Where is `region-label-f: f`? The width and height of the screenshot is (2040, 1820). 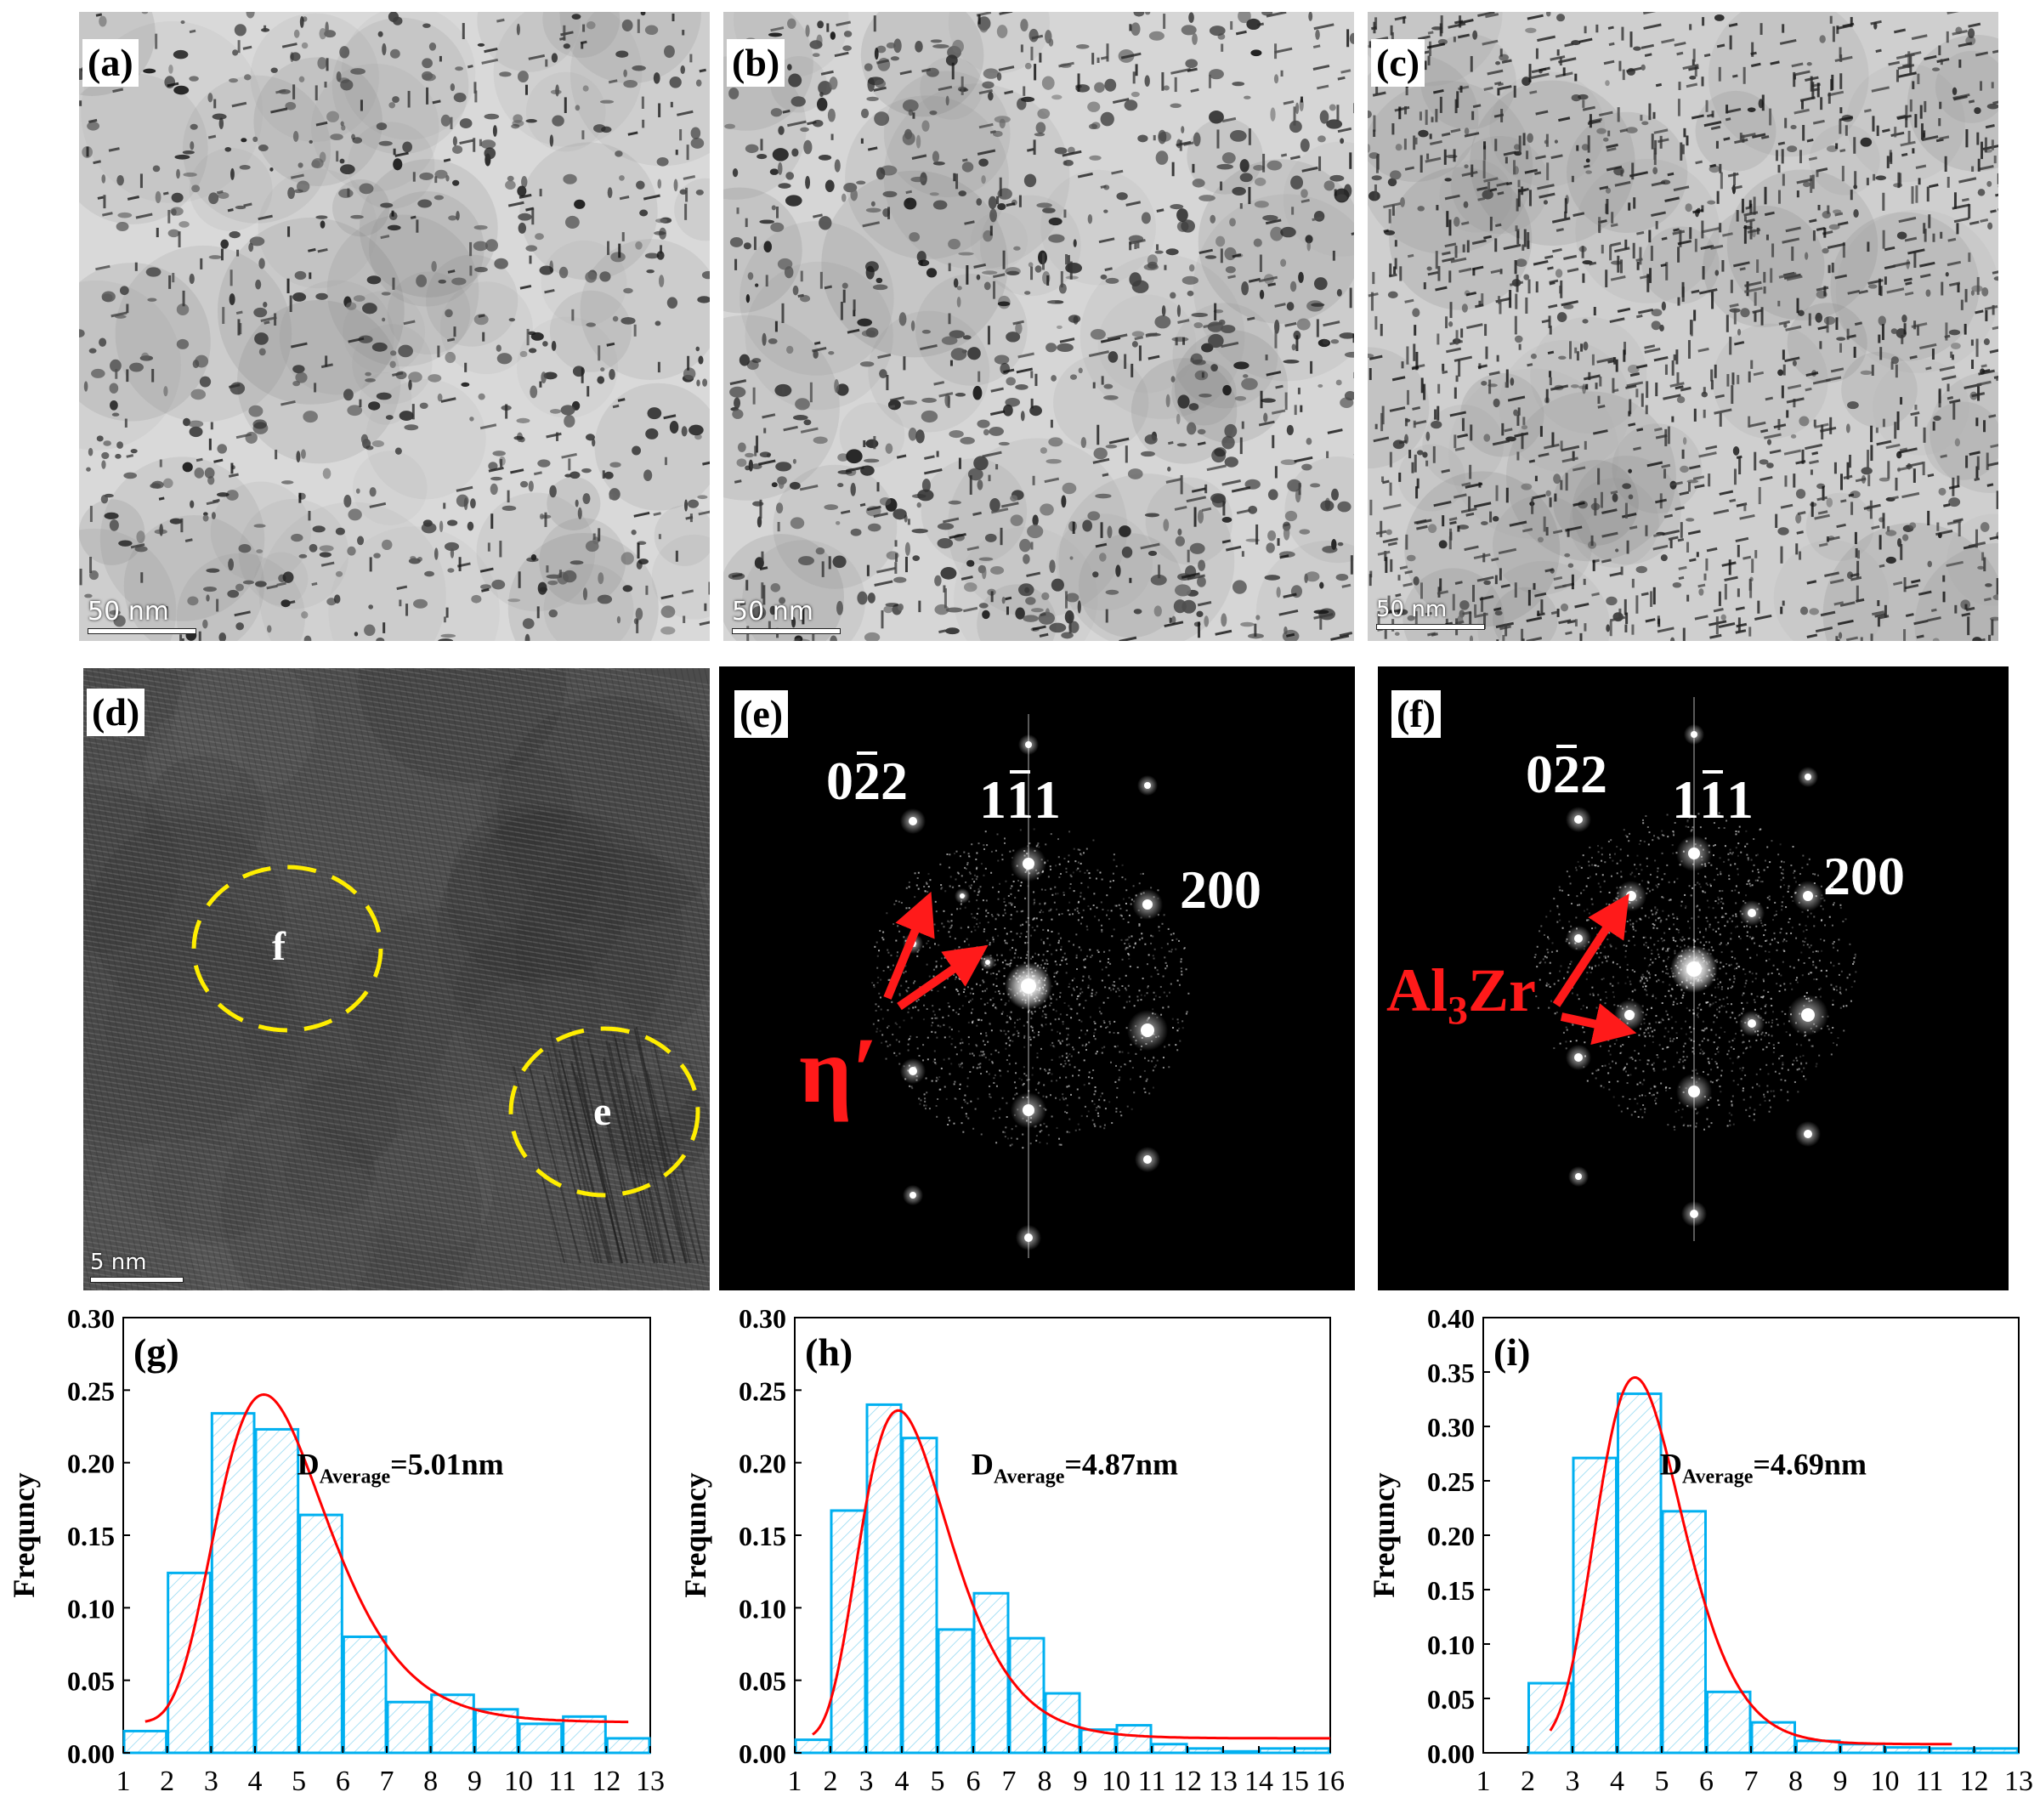
region-label-f: f is located at coordinates (279, 946).